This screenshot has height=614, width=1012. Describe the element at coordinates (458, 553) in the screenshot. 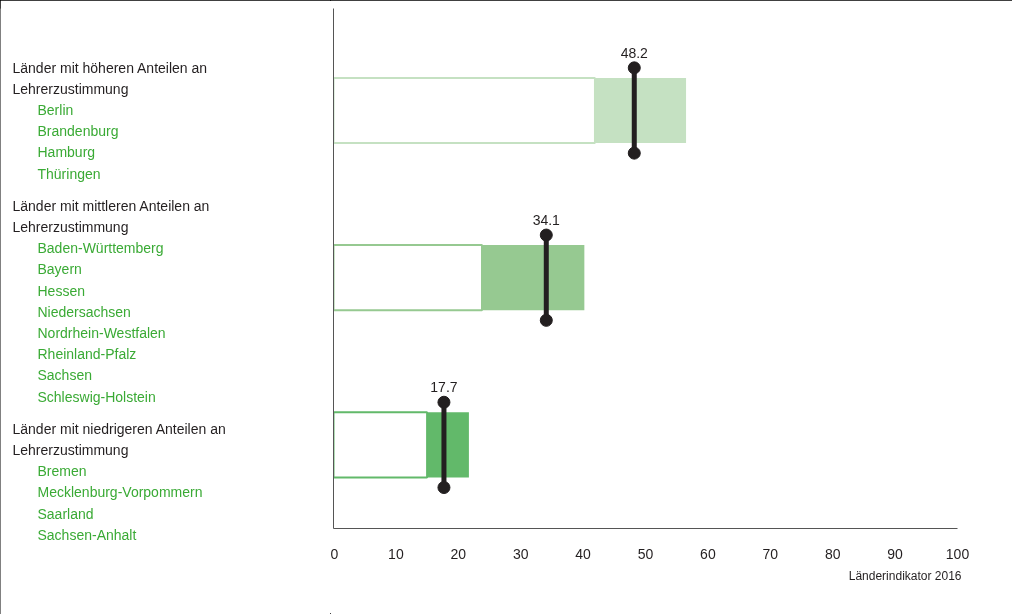

I see `x-tick-label: 20` at that location.